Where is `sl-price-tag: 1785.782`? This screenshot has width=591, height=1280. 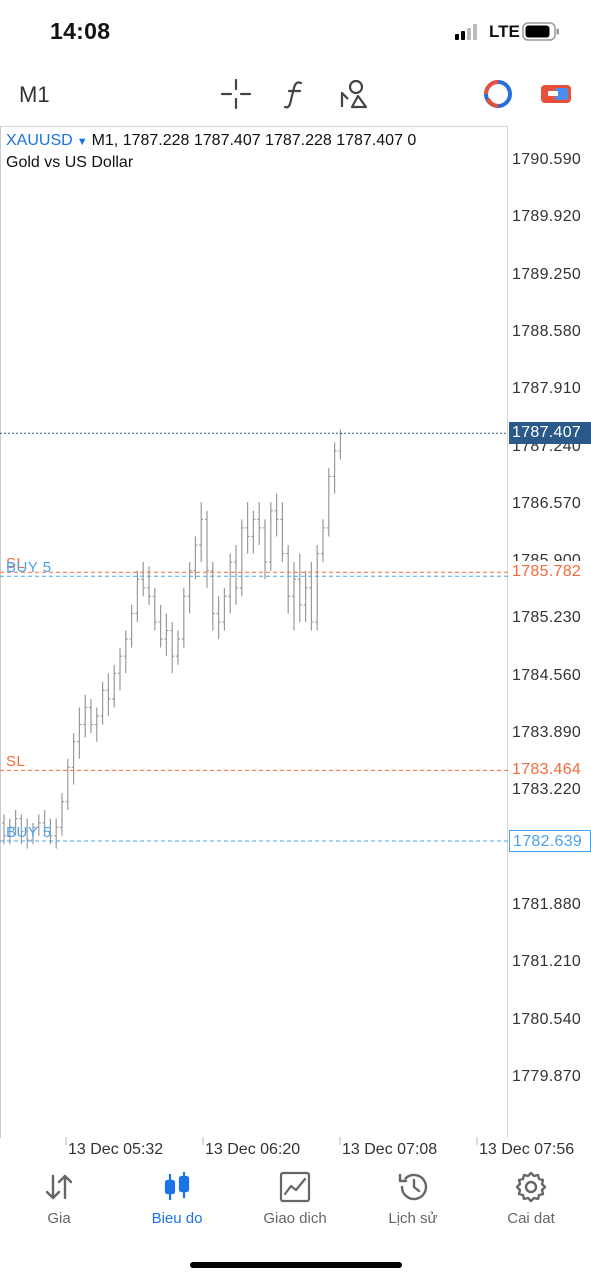 sl-price-tag: 1785.782 is located at coordinates (550, 572).